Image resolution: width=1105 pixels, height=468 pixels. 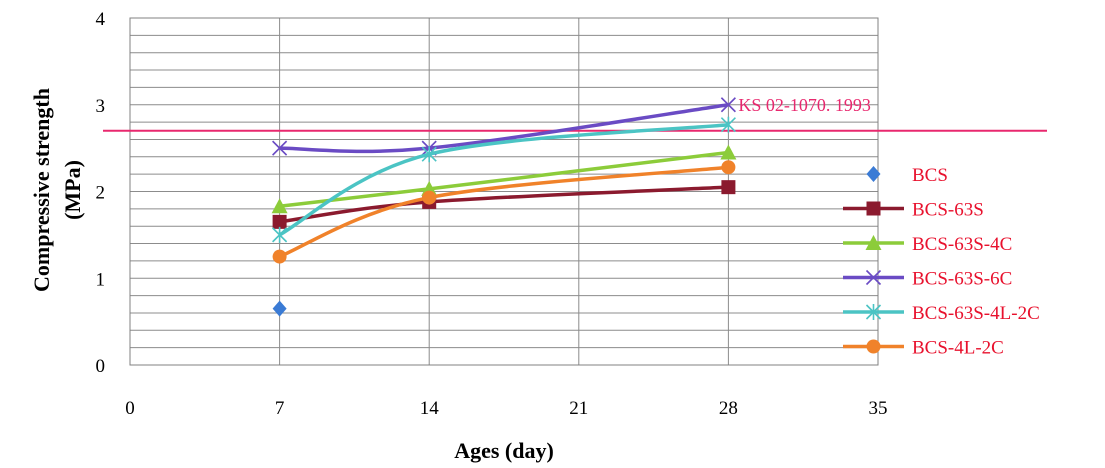 I want to click on legend-label: BCS-63S-4L-2C, so click(x=976, y=313).